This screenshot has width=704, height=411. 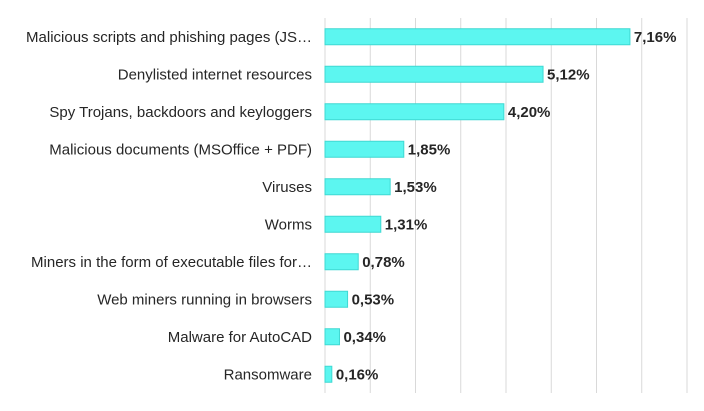 What do you see at coordinates (240, 337) in the screenshot?
I see `category-label: Malware for AutoCAD` at bounding box center [240, 337].